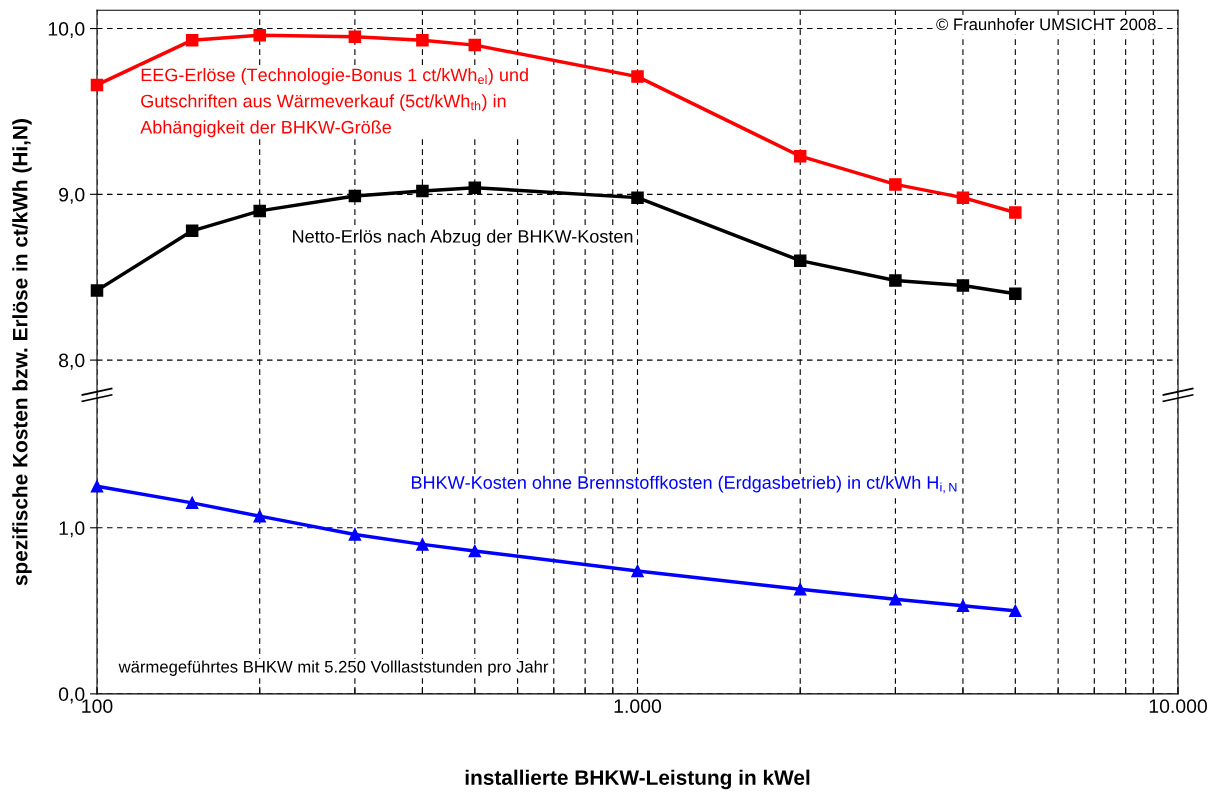  I want to click on y-tick-label: 1,0, so click(72, 529).